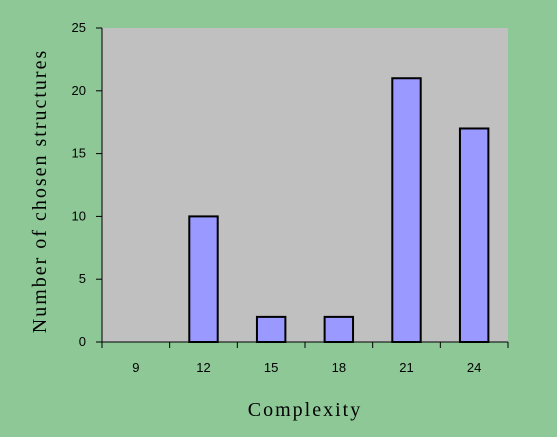  What do you see at coordinates (474, 367) in the screenshot?
I see `x-tick-label: 24` at bounding box center [474, 367].